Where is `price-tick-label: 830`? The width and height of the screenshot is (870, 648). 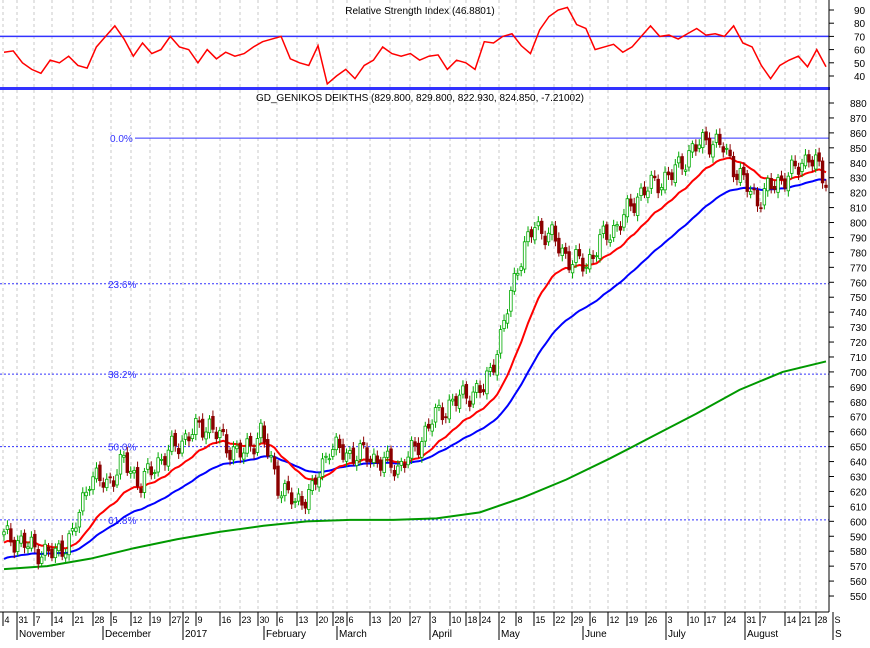 price-tick-label: 830 is located at coordinates (858, 179).